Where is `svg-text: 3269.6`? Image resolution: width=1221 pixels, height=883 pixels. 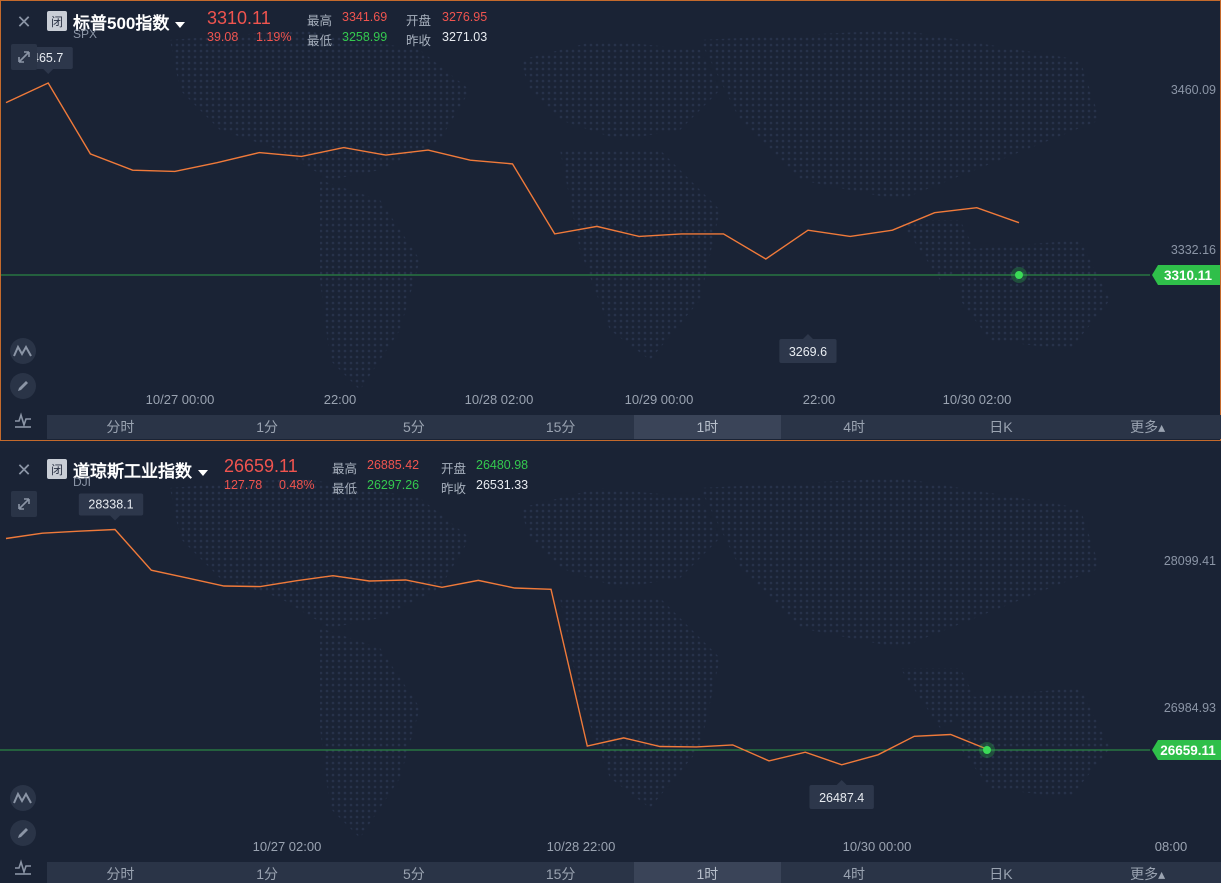
svg-text: 3269.6 is located at coordinates (808, 352).